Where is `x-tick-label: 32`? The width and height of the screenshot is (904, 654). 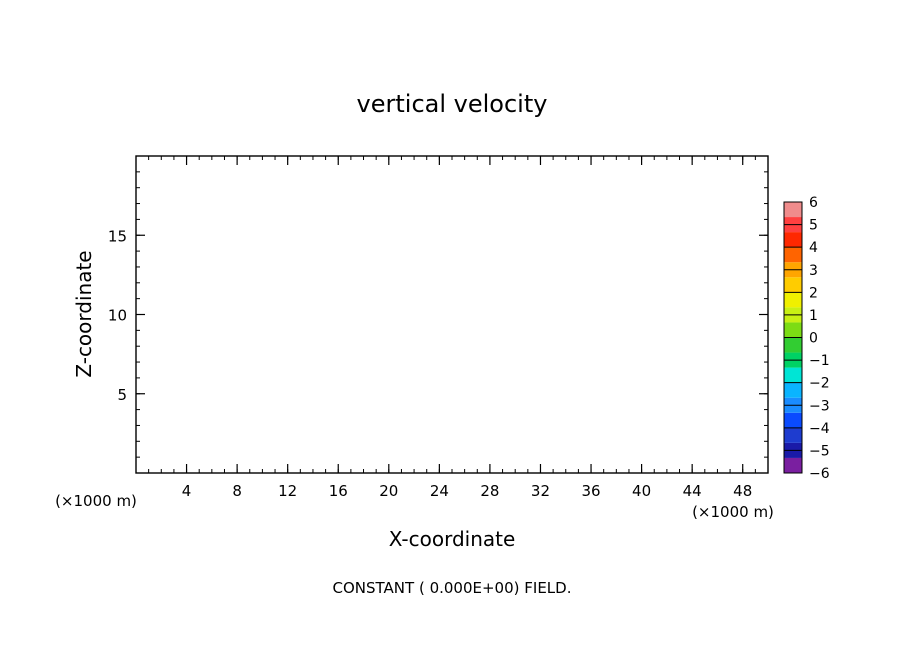 x-tick-label: 32 is located at coordinates (540, 491).